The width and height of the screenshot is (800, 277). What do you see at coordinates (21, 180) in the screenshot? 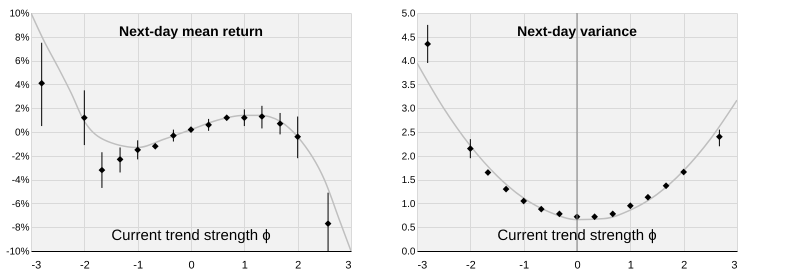
I see `y-tick-label: -4%` at bounding box center [21, 180].